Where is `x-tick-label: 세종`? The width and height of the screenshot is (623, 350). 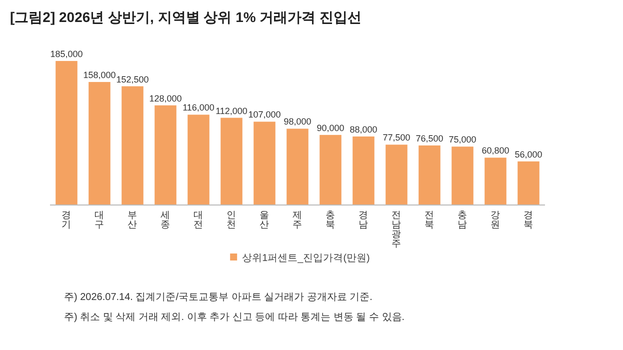
x-tick-label: 세종 is located at coordinates (165, 220).